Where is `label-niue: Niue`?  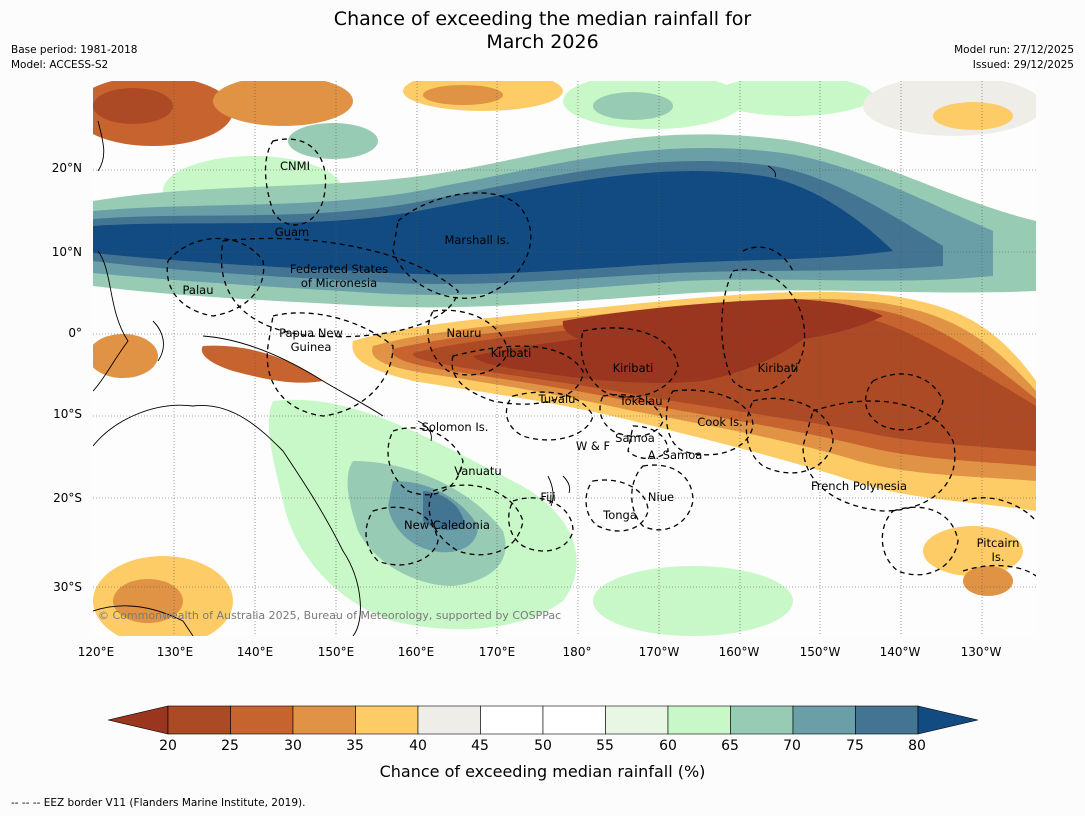
label-niue: Niue is located at coordinates (661, 497).